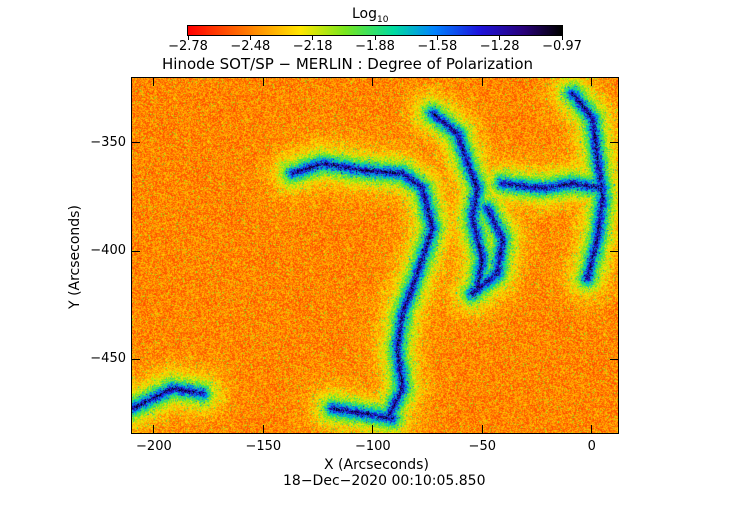 The height and width of the screenshot is (512, 749). I want to click on colorbar-title-sub: 10, so click(383, 19).